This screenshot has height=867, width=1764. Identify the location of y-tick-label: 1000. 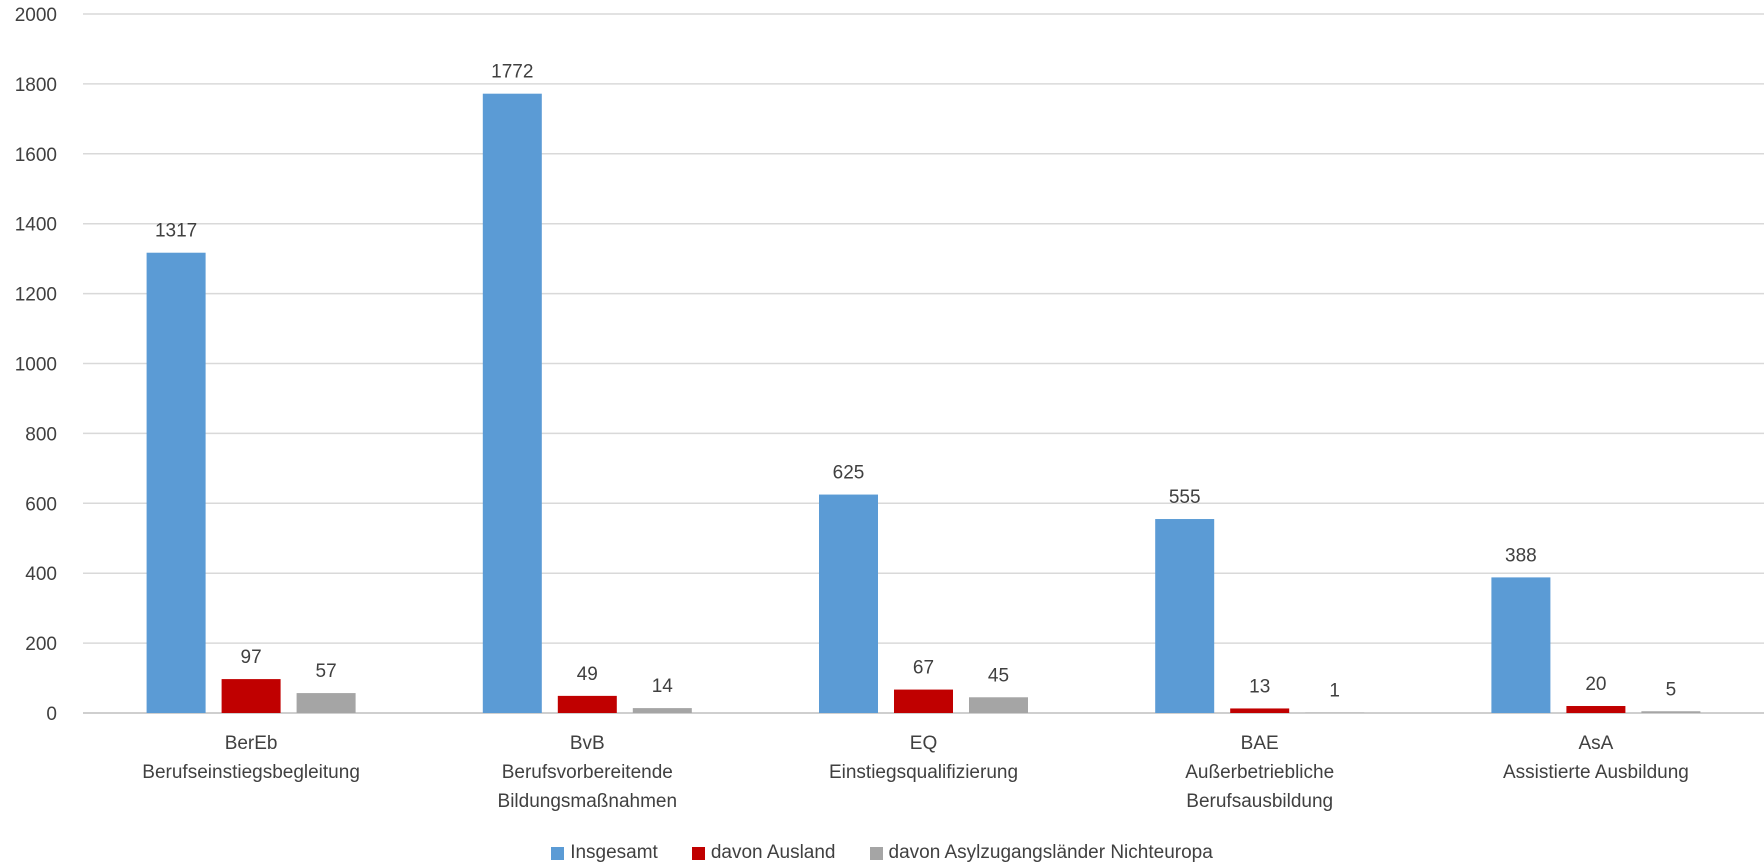
(36, 365).